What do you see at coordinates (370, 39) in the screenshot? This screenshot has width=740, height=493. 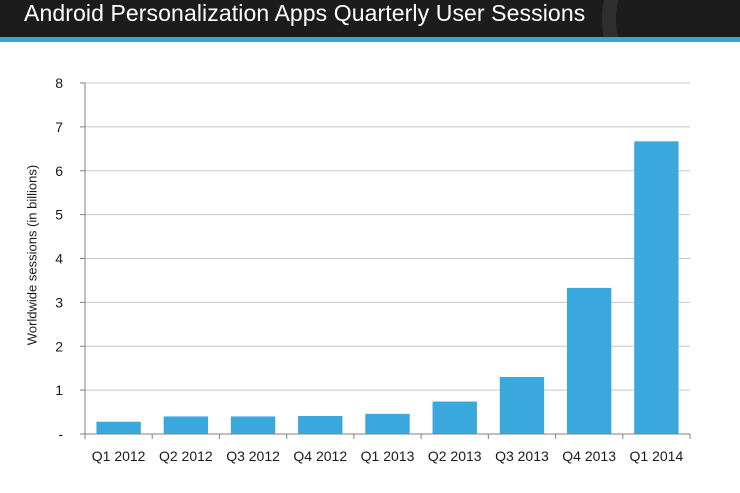 I see `title-accent-line` at bounding box center [370, 39].